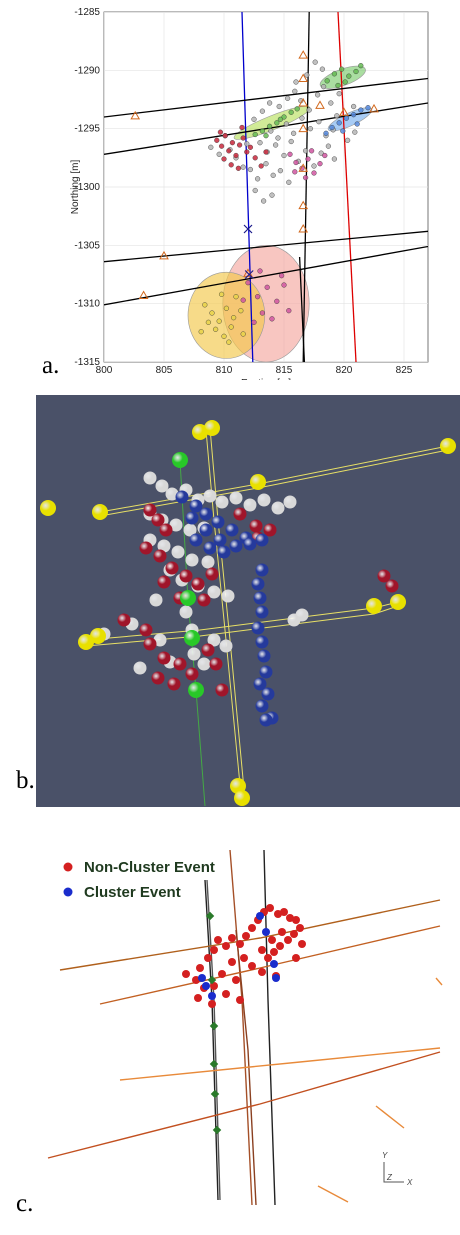 This screenshot has width=460, height=1235. I want to click on panel-b-label: b., so click(25, 780).